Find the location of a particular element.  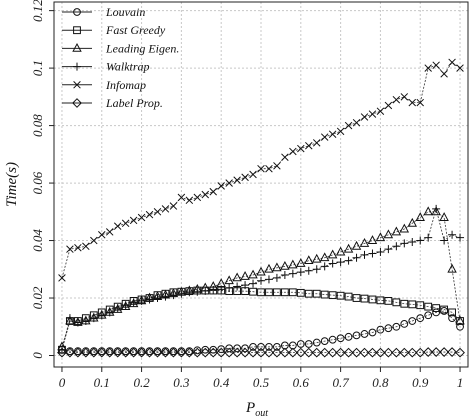

legend-item: Leading Eigen. is located at coordinates (120, 48).